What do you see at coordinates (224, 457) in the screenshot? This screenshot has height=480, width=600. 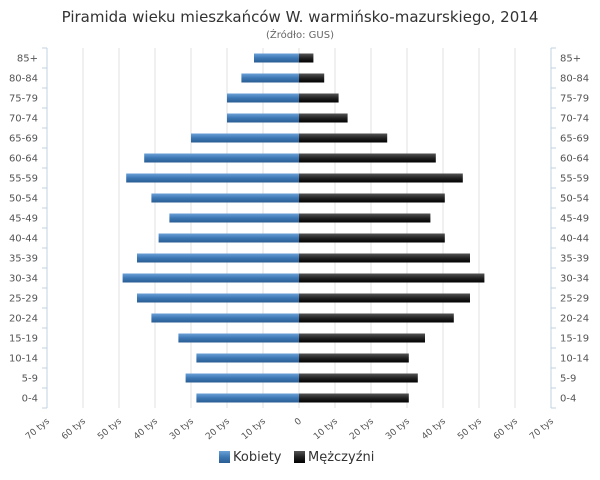 I see `legend-swatch-kobiety` at bounding box center [224, 457].